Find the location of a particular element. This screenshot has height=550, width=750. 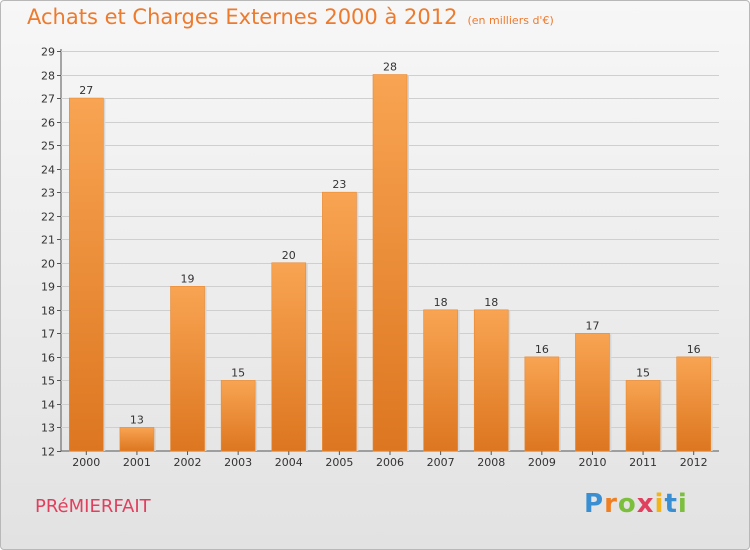

bar-2003 is located at coordinates (238, 416).